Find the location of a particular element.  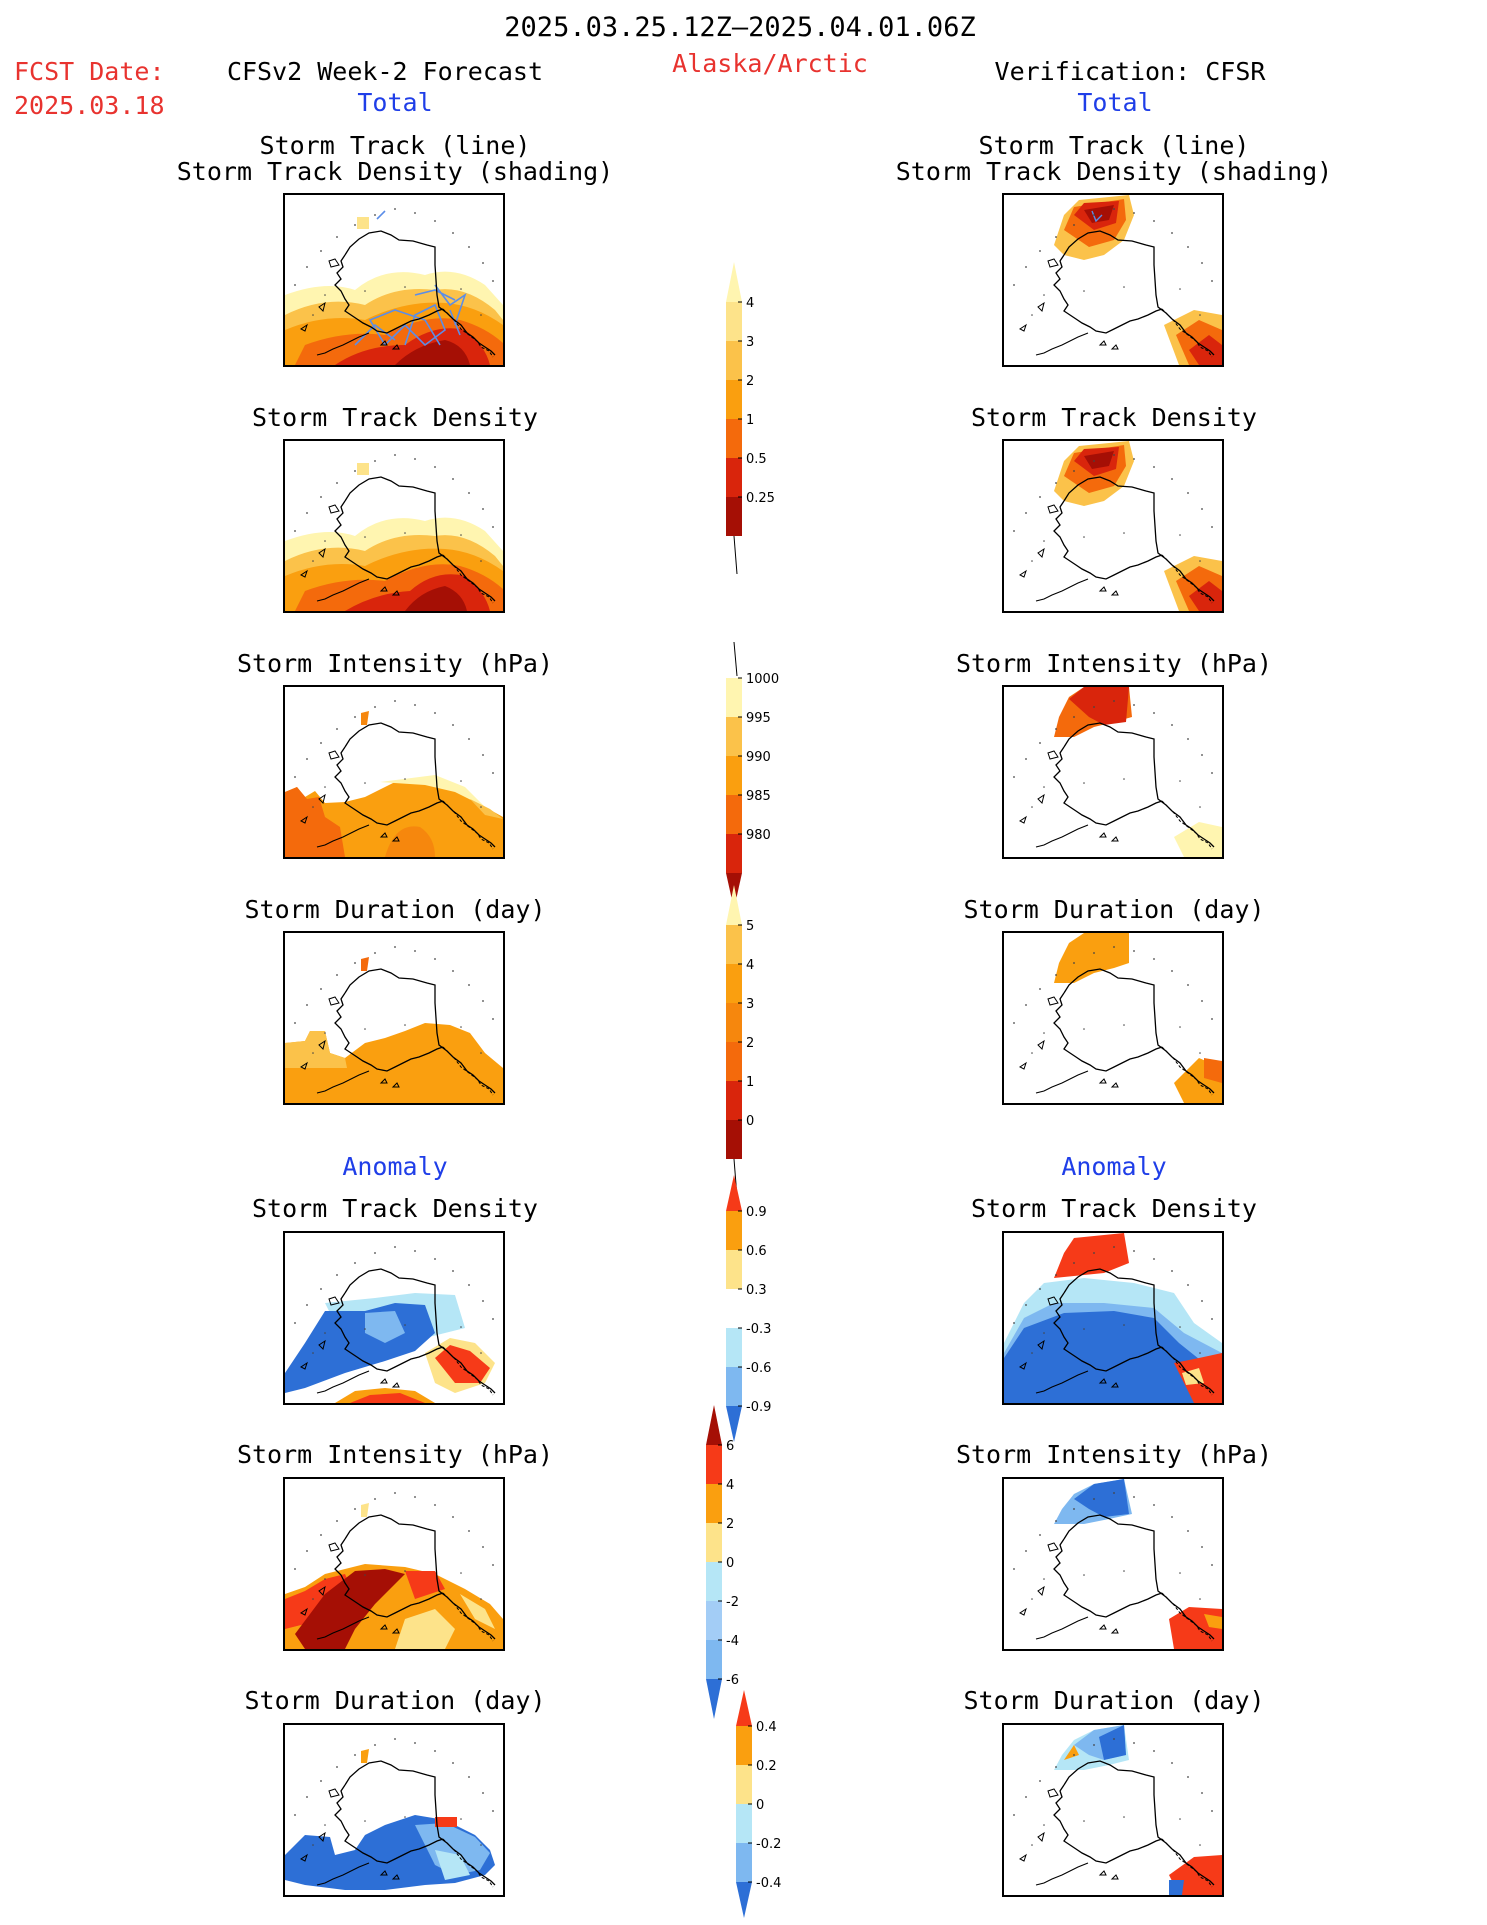

colorbar-intensity-anomaly: 6 4 2 0 -2 -4 -6 is located at coordinates (730, 1562).